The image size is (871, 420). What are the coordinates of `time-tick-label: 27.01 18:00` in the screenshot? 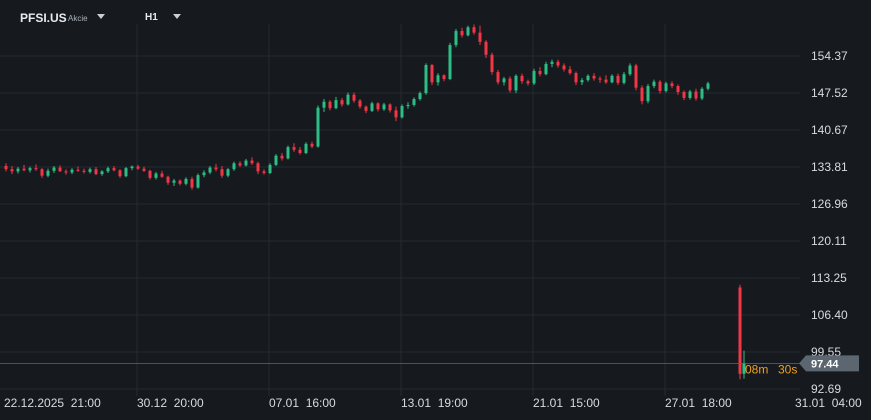 It's located at (698, 403).